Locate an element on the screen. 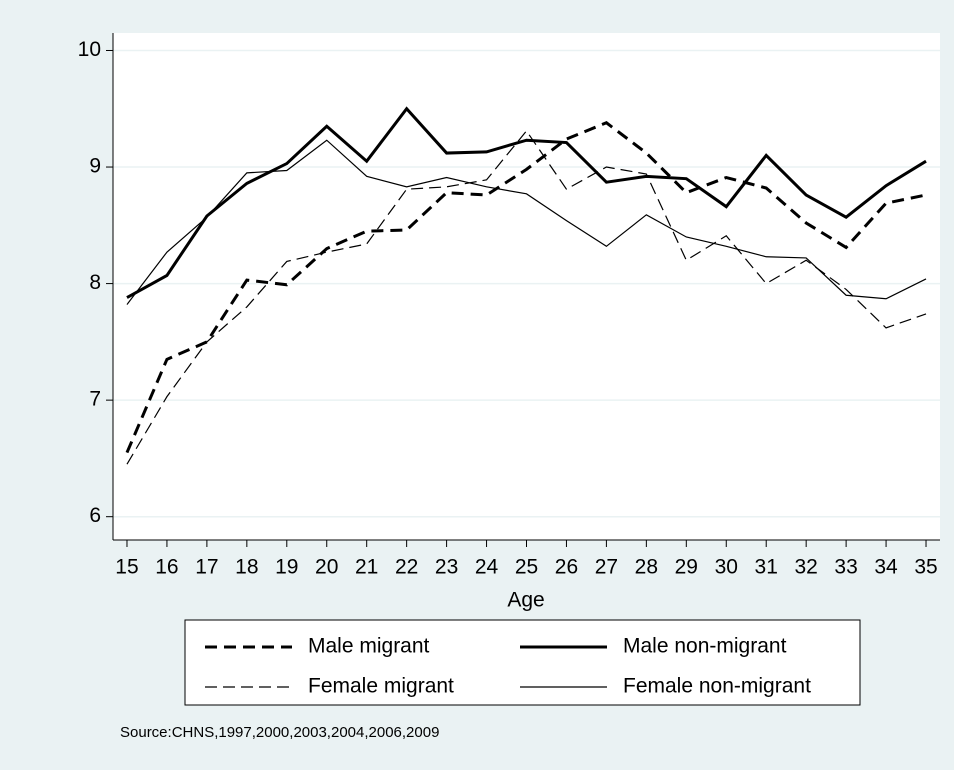 The height and width of the screenshot is (770, 954). legend-label: Male non-migrant is located at coordinates (705, 646).